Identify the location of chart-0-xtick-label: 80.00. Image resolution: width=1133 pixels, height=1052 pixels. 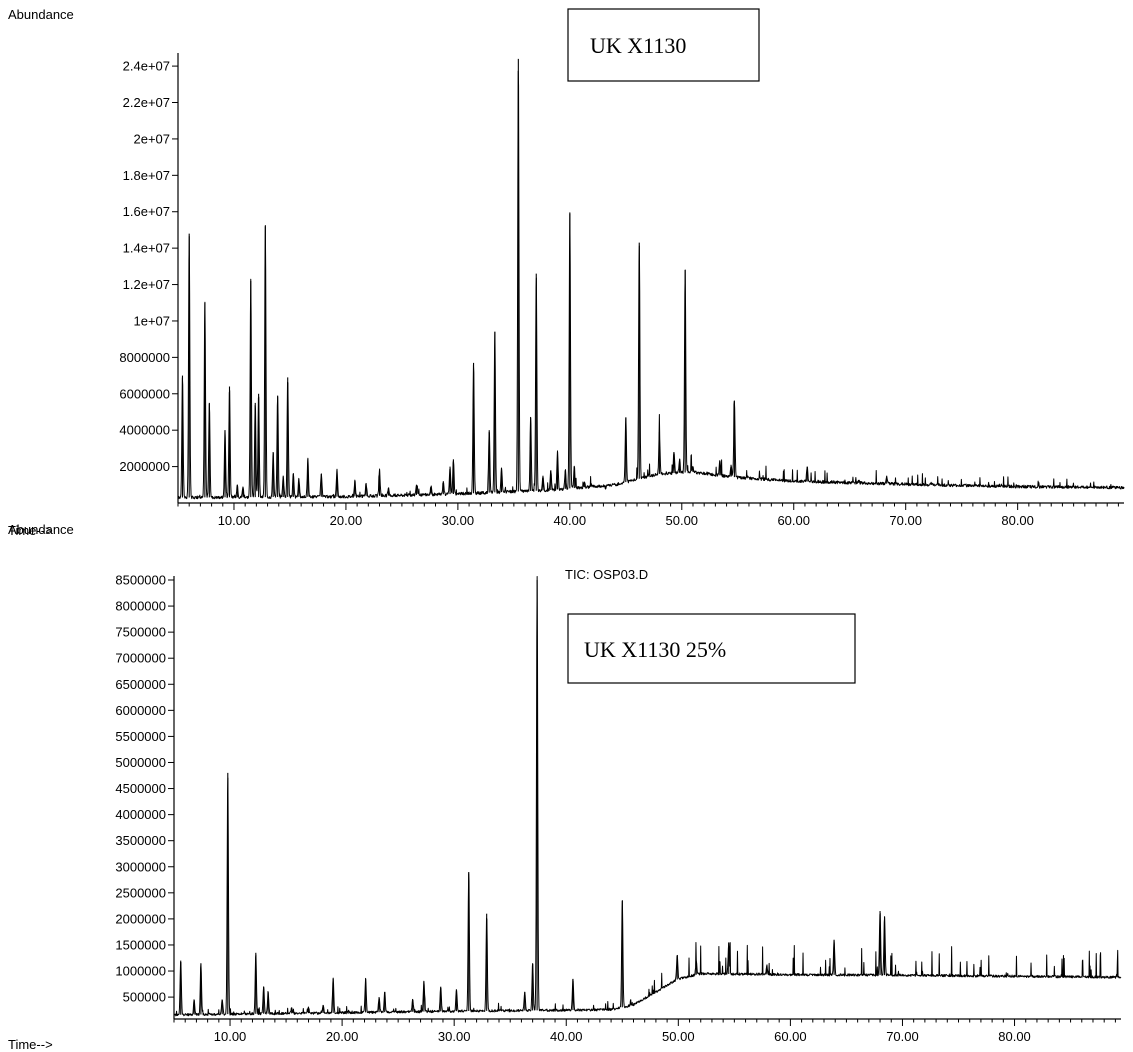
(1017, 520).